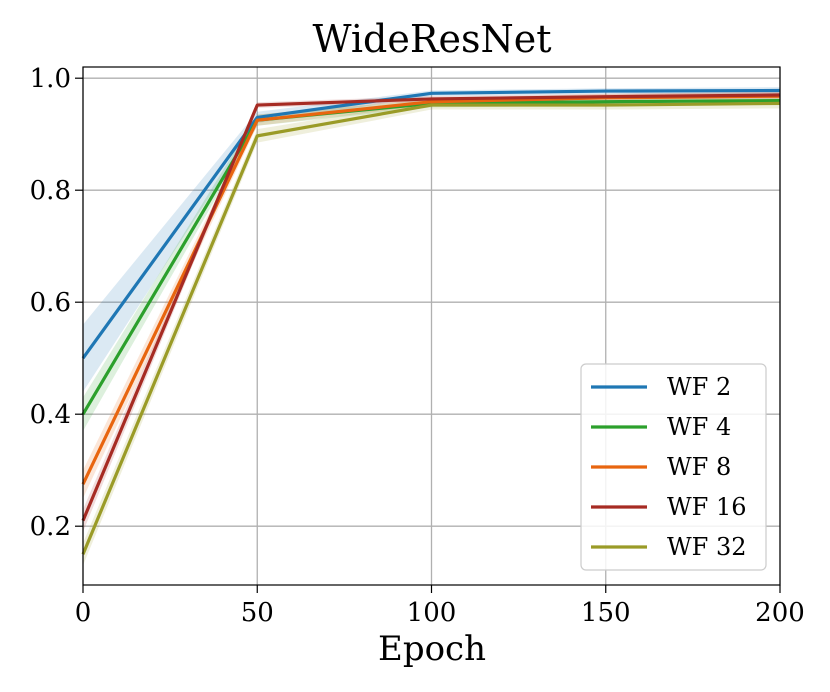 This screenshot has width=830, height=692. What do you see at coordinates (432, 649) in the screenshot?
I see `x-axis-label: Epoch` at bounding box center [432, 649].